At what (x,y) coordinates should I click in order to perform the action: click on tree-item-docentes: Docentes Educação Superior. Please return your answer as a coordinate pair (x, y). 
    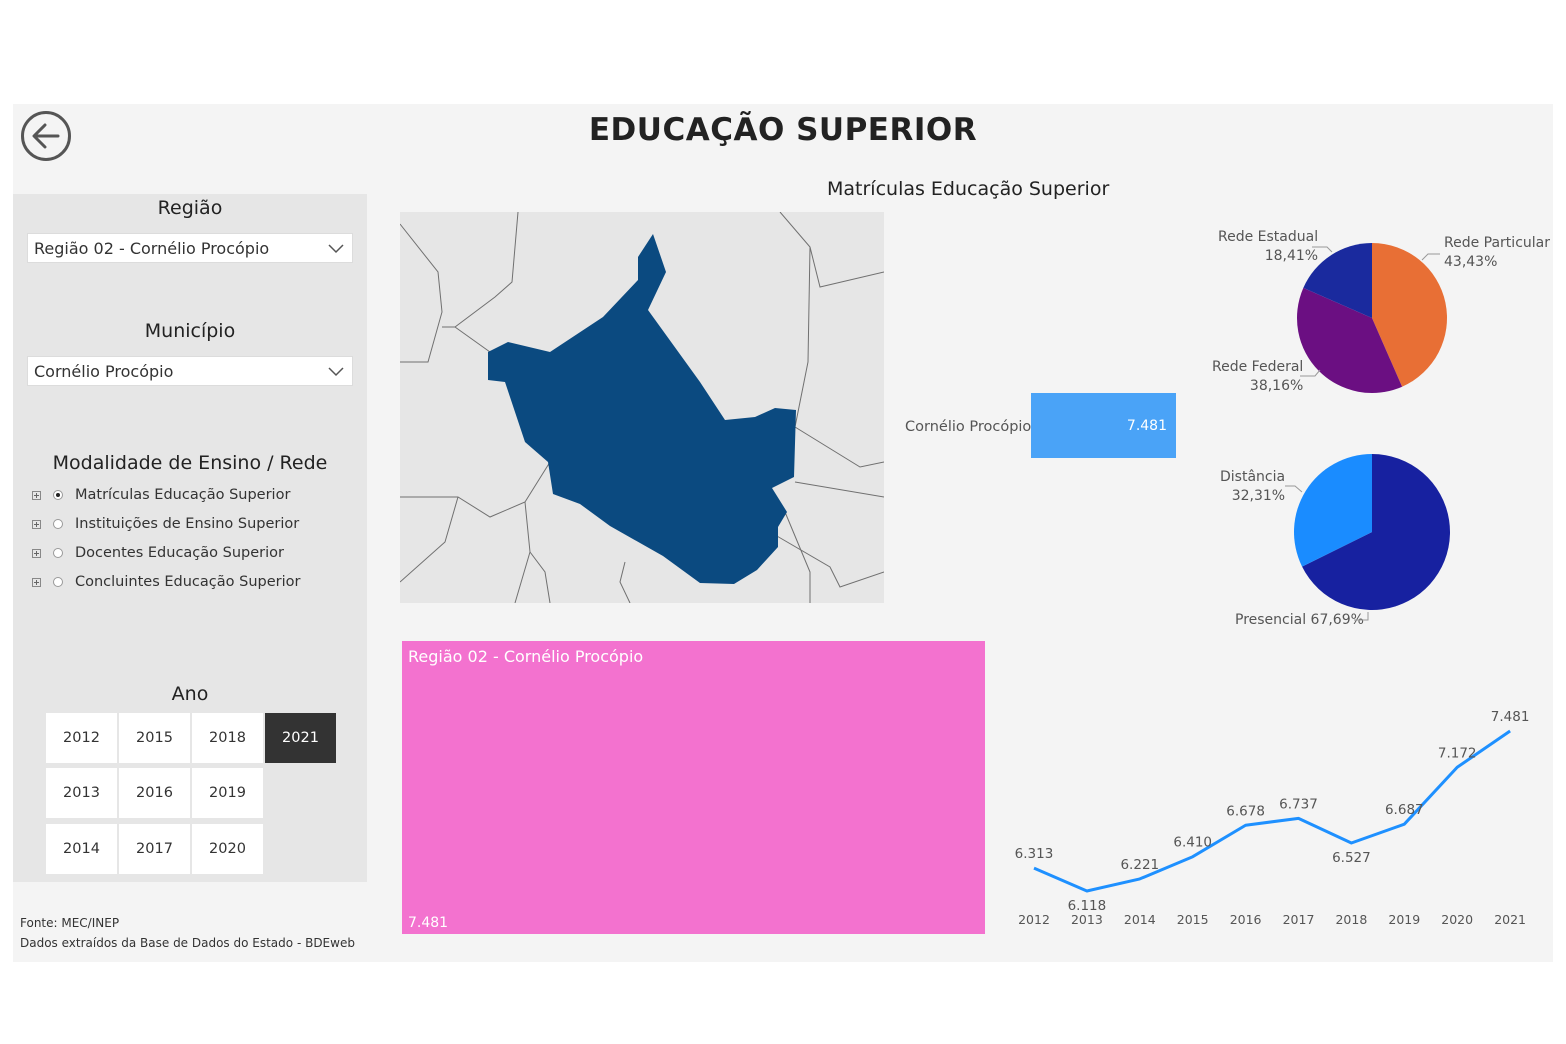
    Looking at the image, I should click on (158, 553).